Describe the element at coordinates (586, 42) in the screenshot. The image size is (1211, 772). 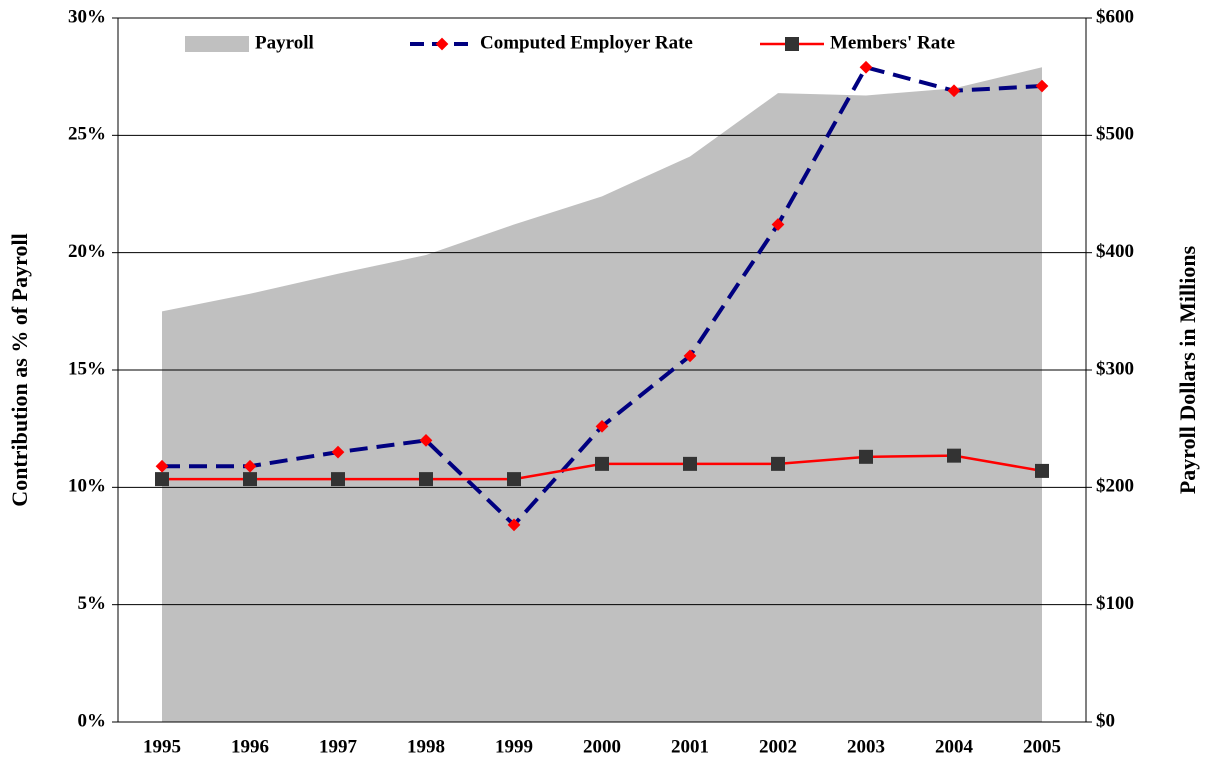
I see `legend-label: Computed Employer Rate` at that location.